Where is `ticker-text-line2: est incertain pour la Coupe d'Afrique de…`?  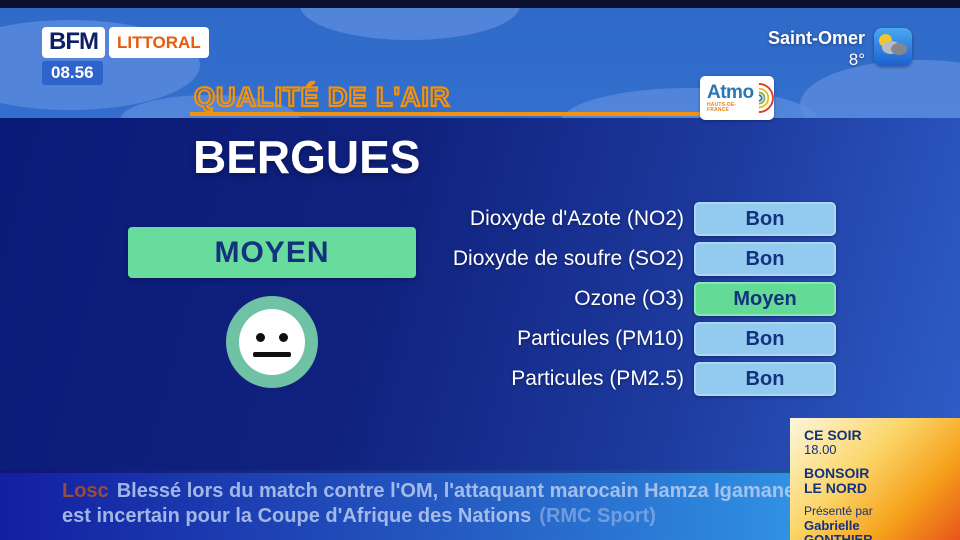 ticker-text-line2: est incertain pour la Coupe d'Afrique de… is located at coordinates (297, 516).